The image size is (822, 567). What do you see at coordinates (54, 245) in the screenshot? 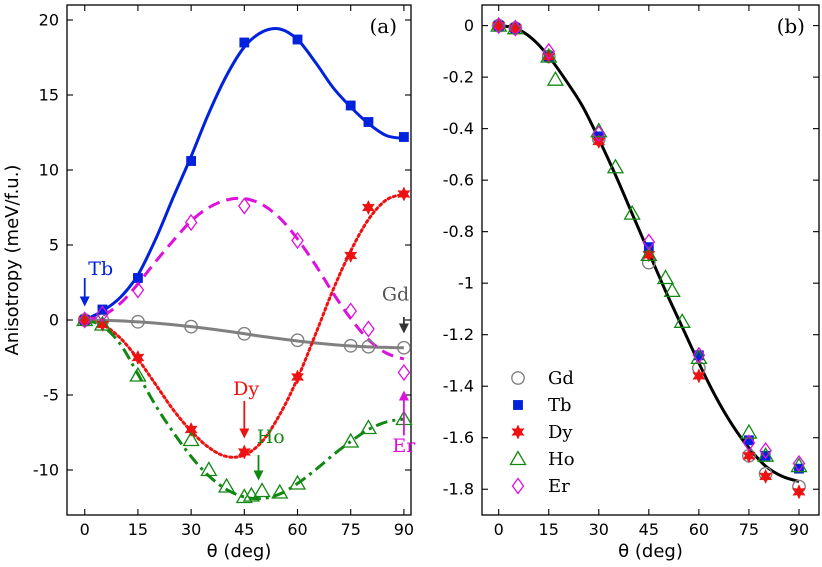
I see `y-tick-label: 5` at bounding box center [54, 245].